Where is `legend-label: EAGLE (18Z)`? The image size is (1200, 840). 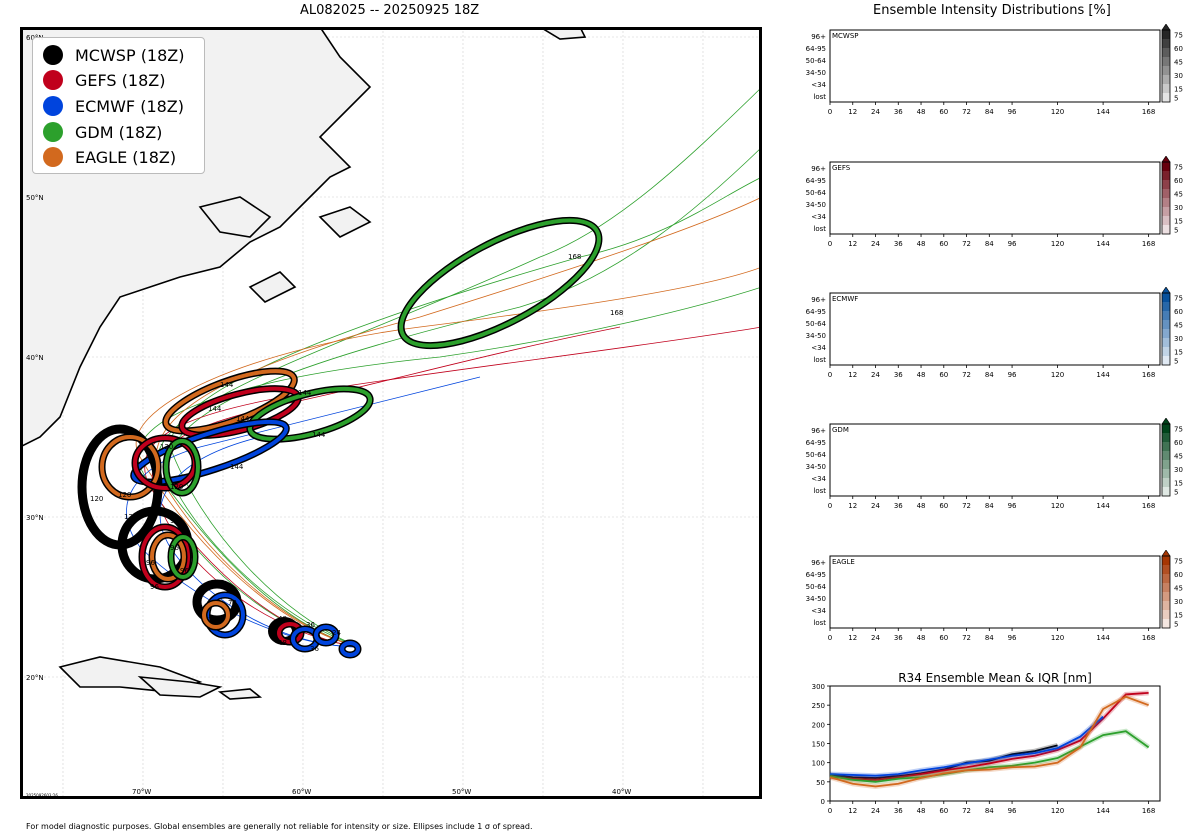 legend-label: EAGLE (18Z) is located at coordinates (126, 157).